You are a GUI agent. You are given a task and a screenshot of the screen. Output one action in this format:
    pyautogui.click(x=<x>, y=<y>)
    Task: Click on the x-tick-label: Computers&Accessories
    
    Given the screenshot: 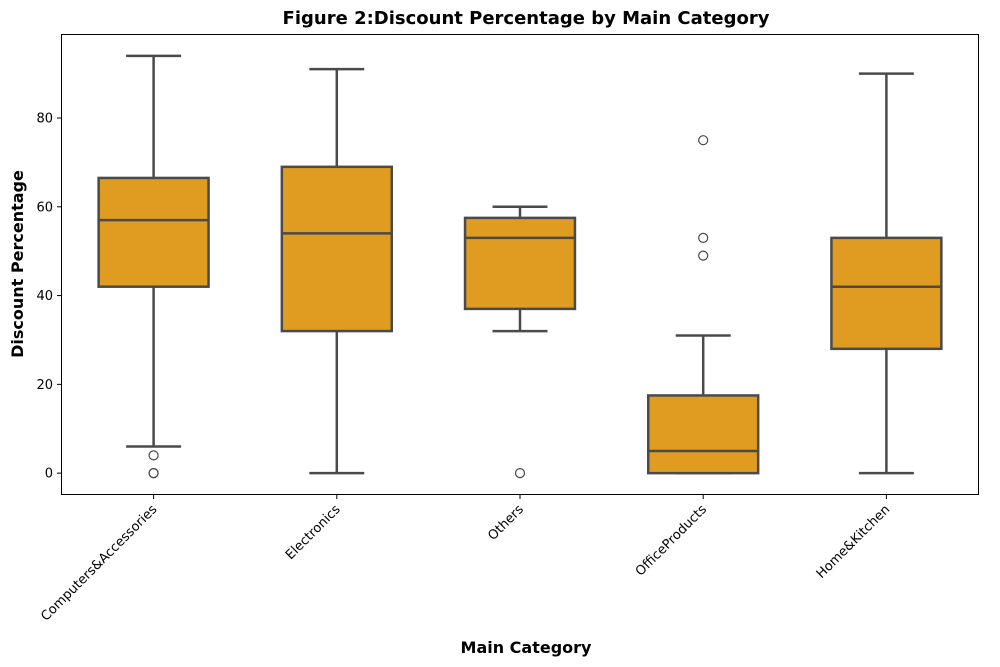 What is the action you would take?
    pyautogui.click(x=99, y=563)
    